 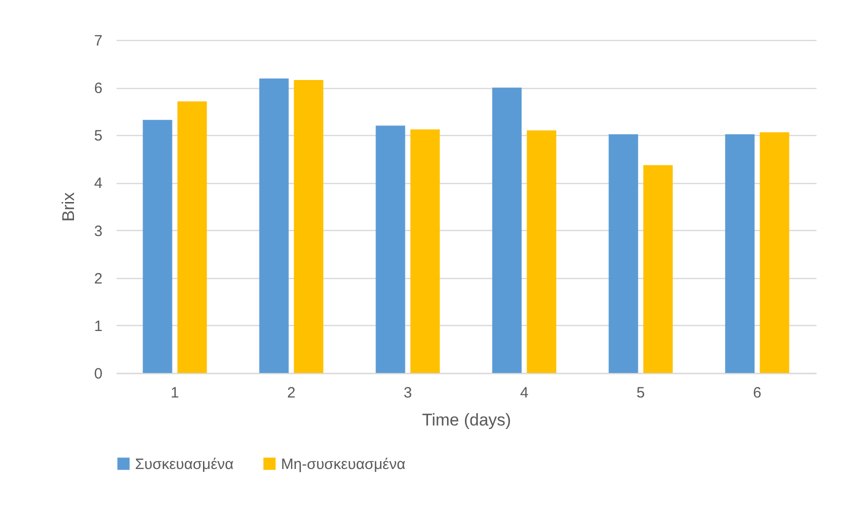 I want to click on x-tick-label: 3, so click(x=408, y=393).